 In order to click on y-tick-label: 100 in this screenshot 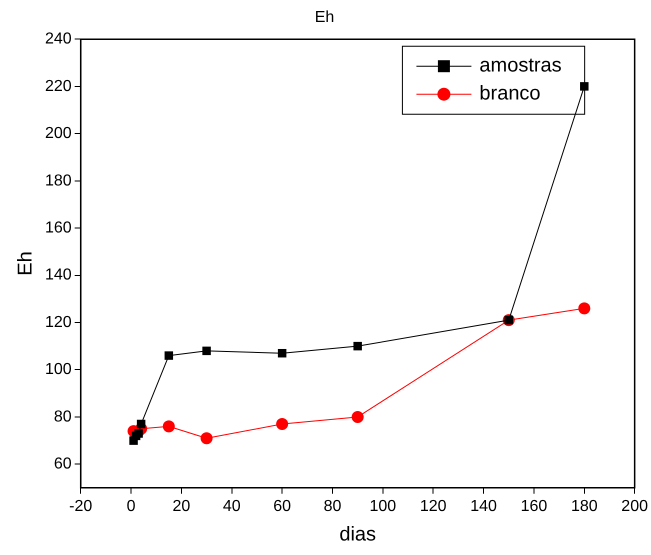, I will do `click(58, 369)`.